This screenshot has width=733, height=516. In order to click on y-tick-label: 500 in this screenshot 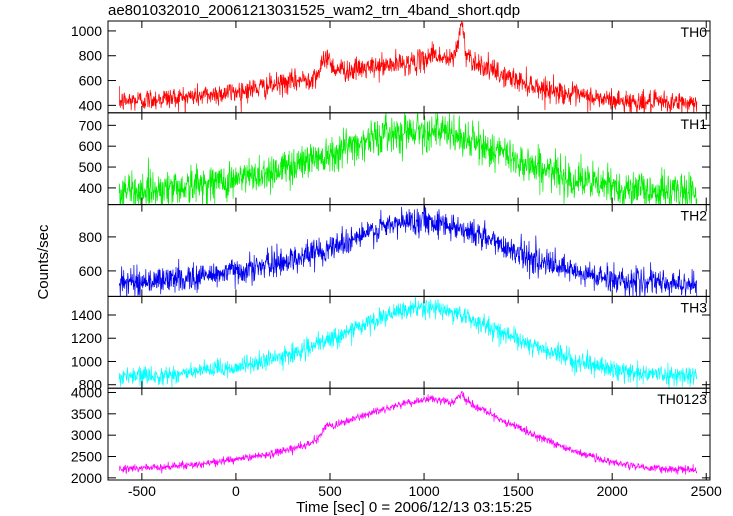, I will do `click(91, 167)`.